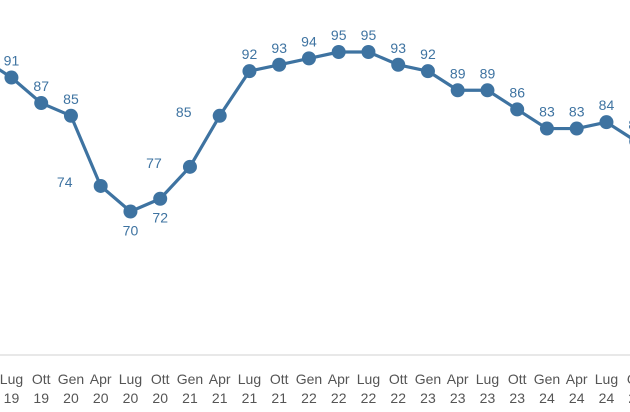  I want to click on data-label: 94, so click(309, 41).